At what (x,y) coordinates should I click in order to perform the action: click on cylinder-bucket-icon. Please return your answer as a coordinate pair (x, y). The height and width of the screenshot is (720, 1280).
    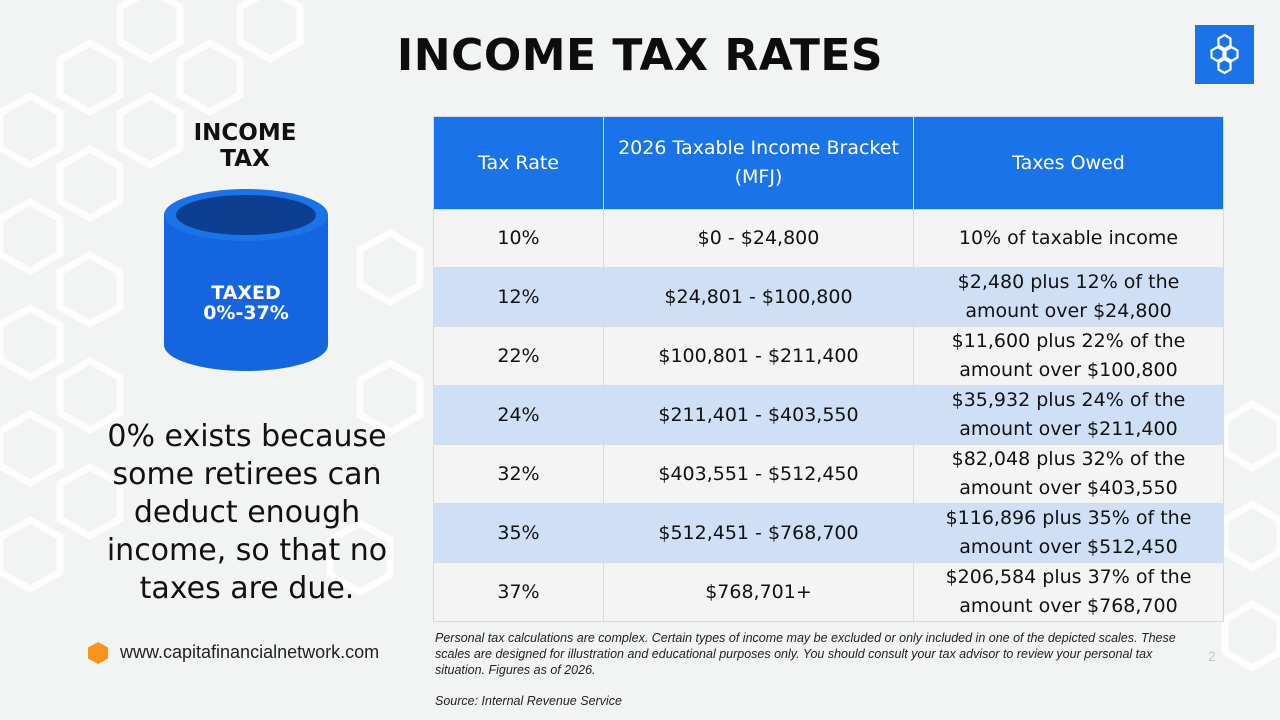
    Looking at the image, I should click on (246, 280).